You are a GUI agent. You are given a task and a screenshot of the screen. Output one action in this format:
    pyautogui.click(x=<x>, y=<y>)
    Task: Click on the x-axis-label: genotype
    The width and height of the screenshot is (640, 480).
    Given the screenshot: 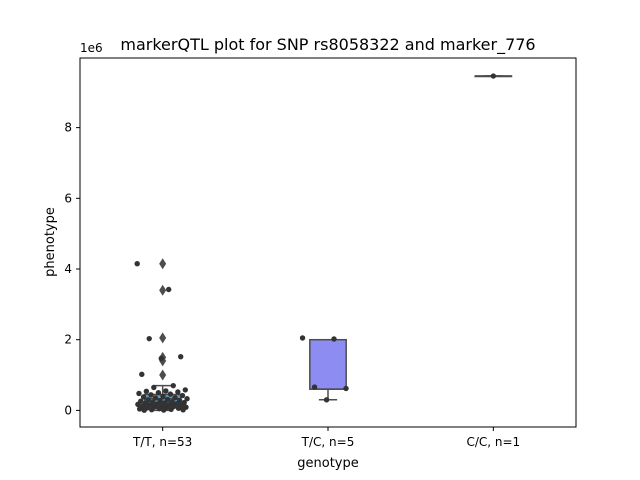 What is the action you would take?
    pyautogui.click(x=327, y=463)
    